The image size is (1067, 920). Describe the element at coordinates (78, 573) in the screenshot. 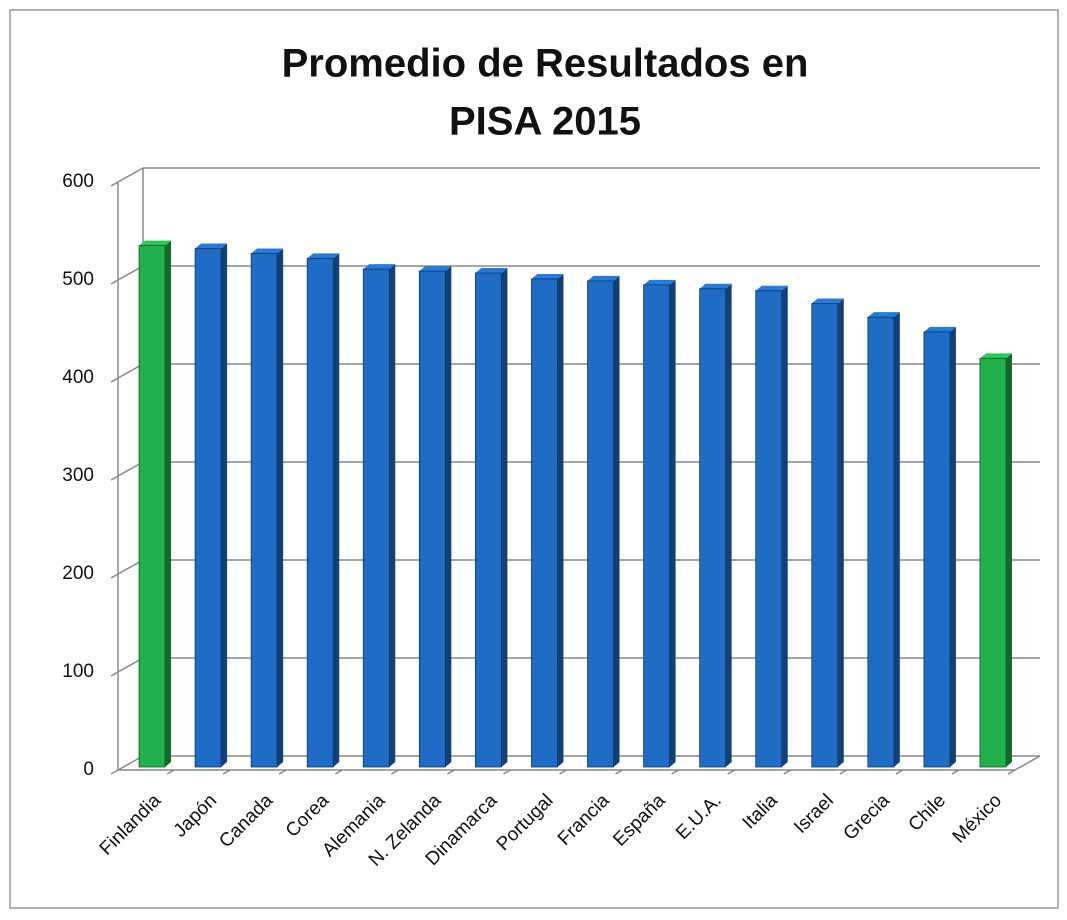

I see `y-tick-label: 200` at that location.